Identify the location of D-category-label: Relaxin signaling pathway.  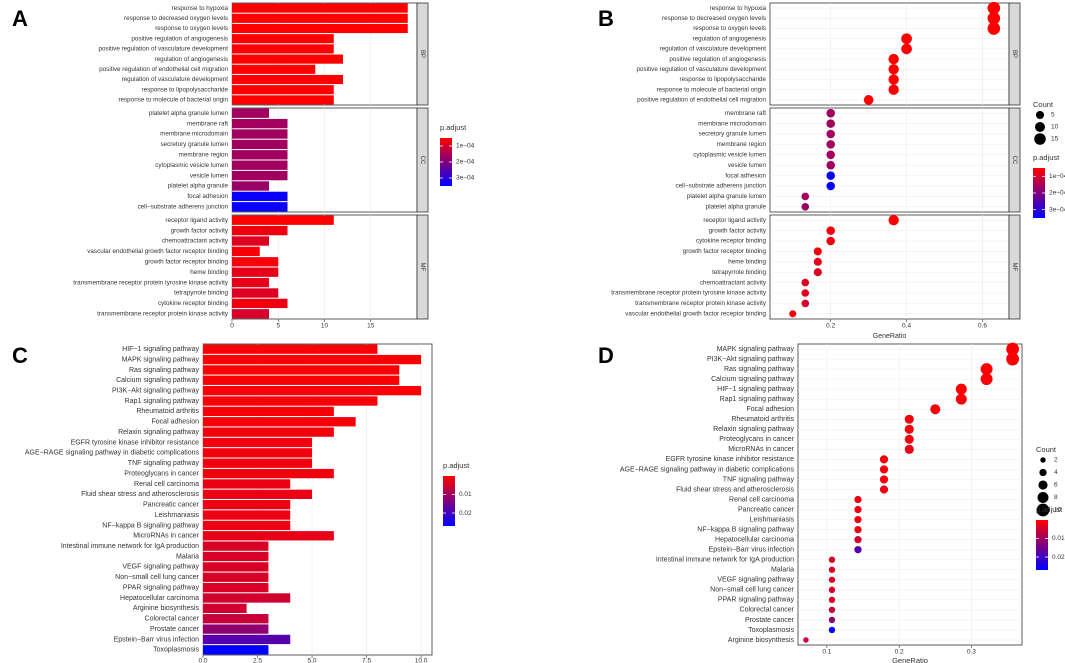
(753, 429).